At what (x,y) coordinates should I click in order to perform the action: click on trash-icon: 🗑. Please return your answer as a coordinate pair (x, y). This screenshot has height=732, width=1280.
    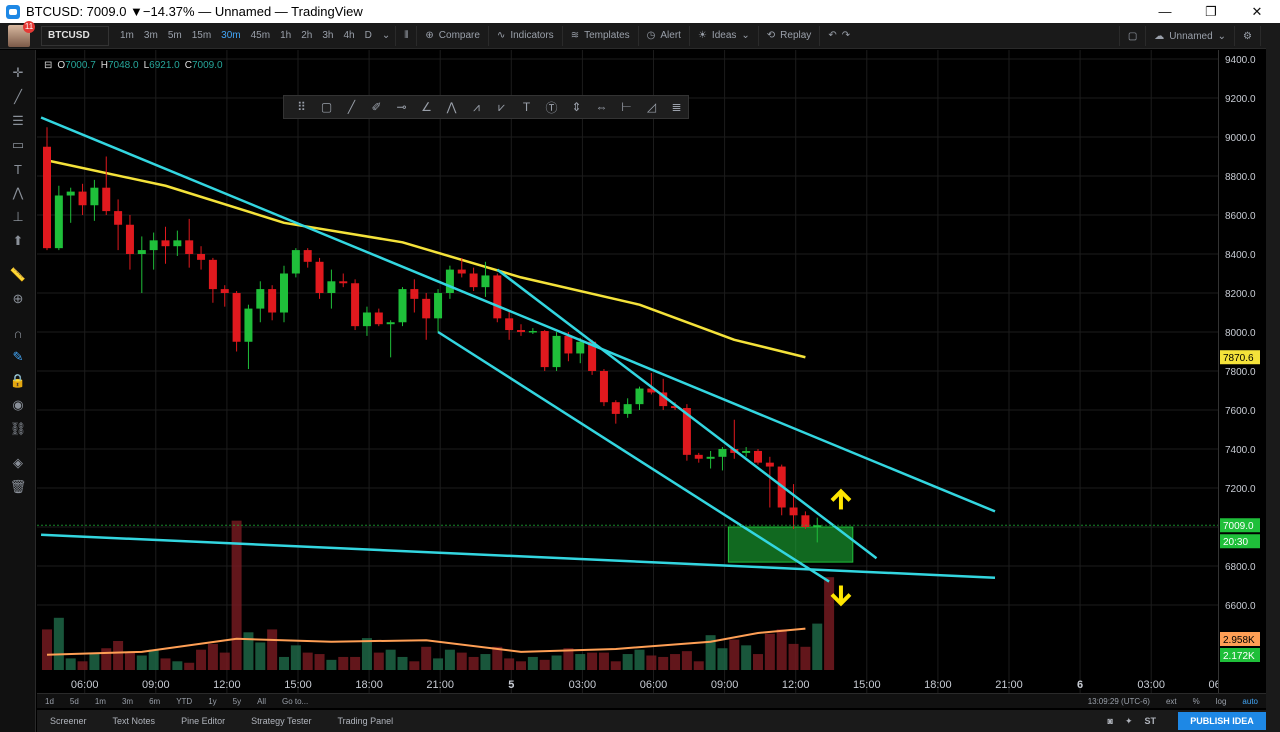
    Looking at the image, I should click on (18, 486).